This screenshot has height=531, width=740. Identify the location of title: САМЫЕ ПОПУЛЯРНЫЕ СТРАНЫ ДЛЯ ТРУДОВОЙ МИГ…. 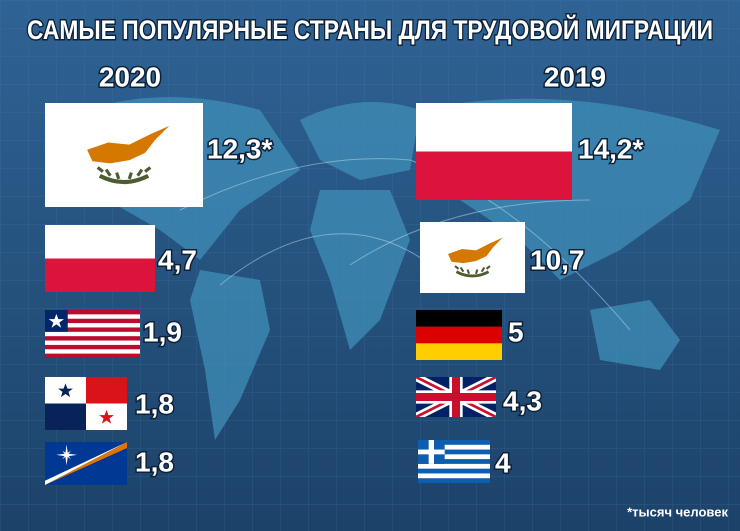
(370, 29).